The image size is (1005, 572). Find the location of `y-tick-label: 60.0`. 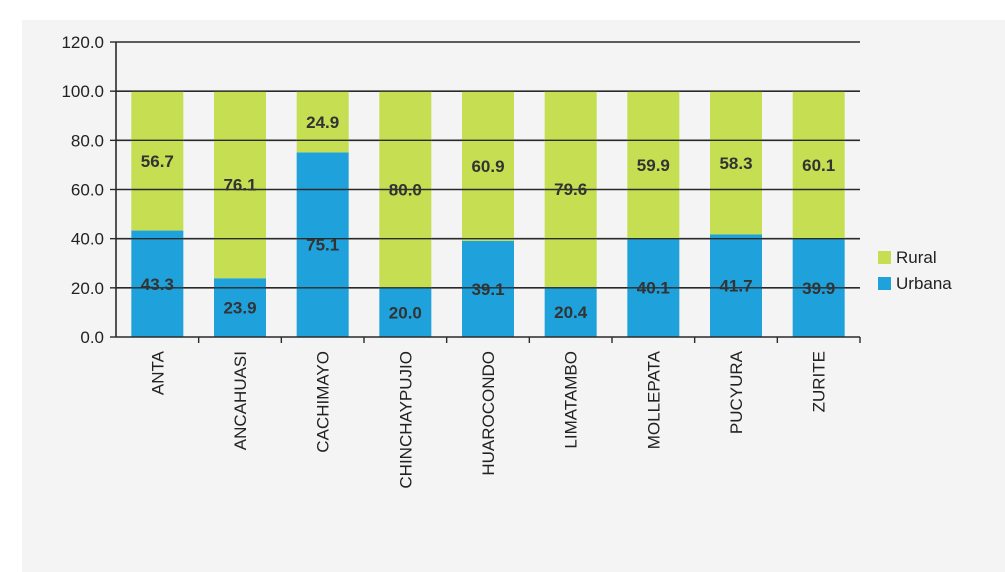

y-tick-label: 60.0 is located at coordinates (87, 190).